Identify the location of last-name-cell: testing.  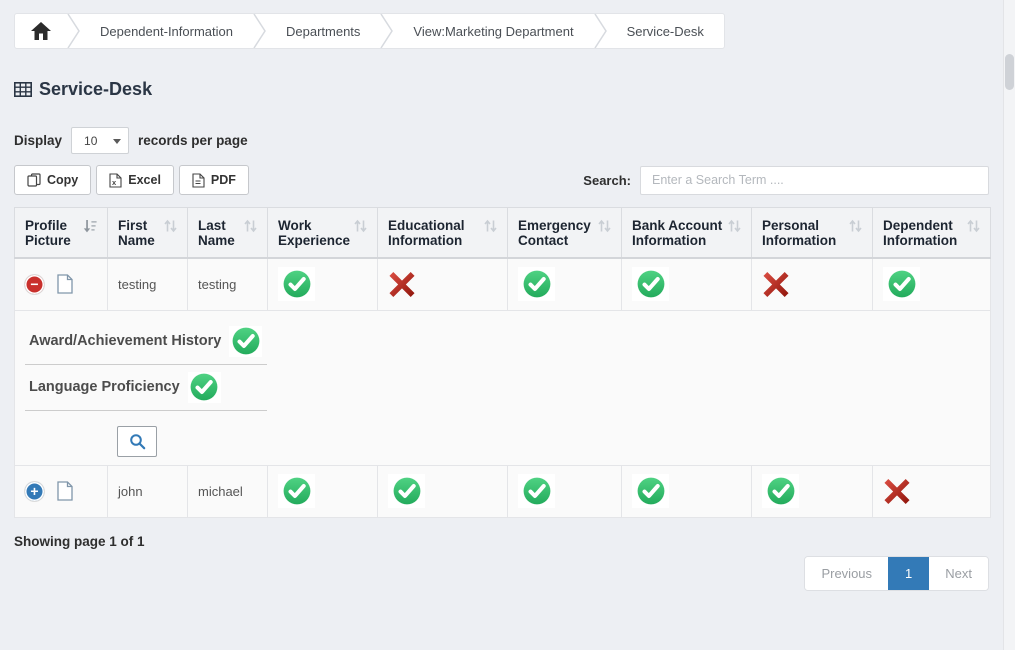
(227, 284).